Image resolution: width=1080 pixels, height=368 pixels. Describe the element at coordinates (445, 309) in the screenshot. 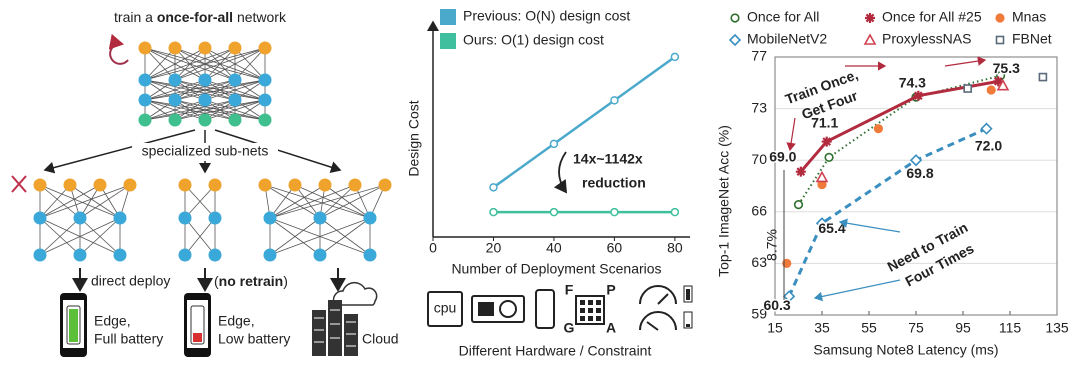

I see `cpu-icon` at that location.